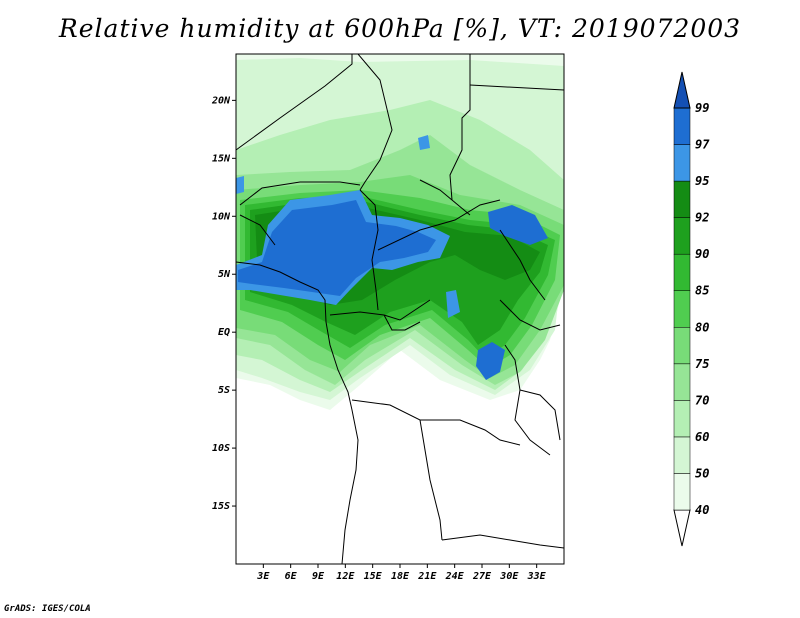 This screenshot has height=618, width=800. Describe the element at coordinates (400, 576) in the screenshot. I see `longitude-tick-label: 18E` at that location.